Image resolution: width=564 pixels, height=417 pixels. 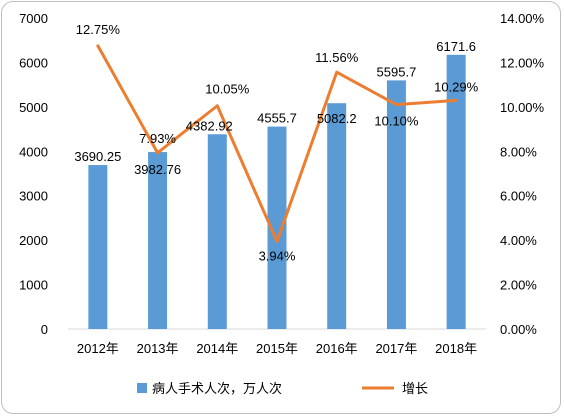 What do you see at coordinates (33, 18) in the screenshot?
I see `left-axis-tick-label: 7000` at bounding box center [33, 18].